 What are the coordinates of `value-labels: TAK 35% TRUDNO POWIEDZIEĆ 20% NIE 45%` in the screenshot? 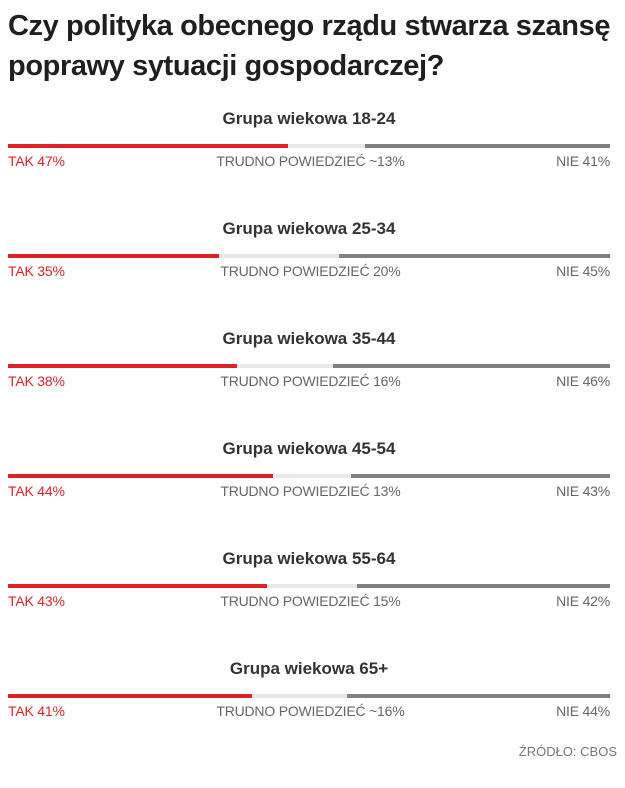 It's located at (309, 271).